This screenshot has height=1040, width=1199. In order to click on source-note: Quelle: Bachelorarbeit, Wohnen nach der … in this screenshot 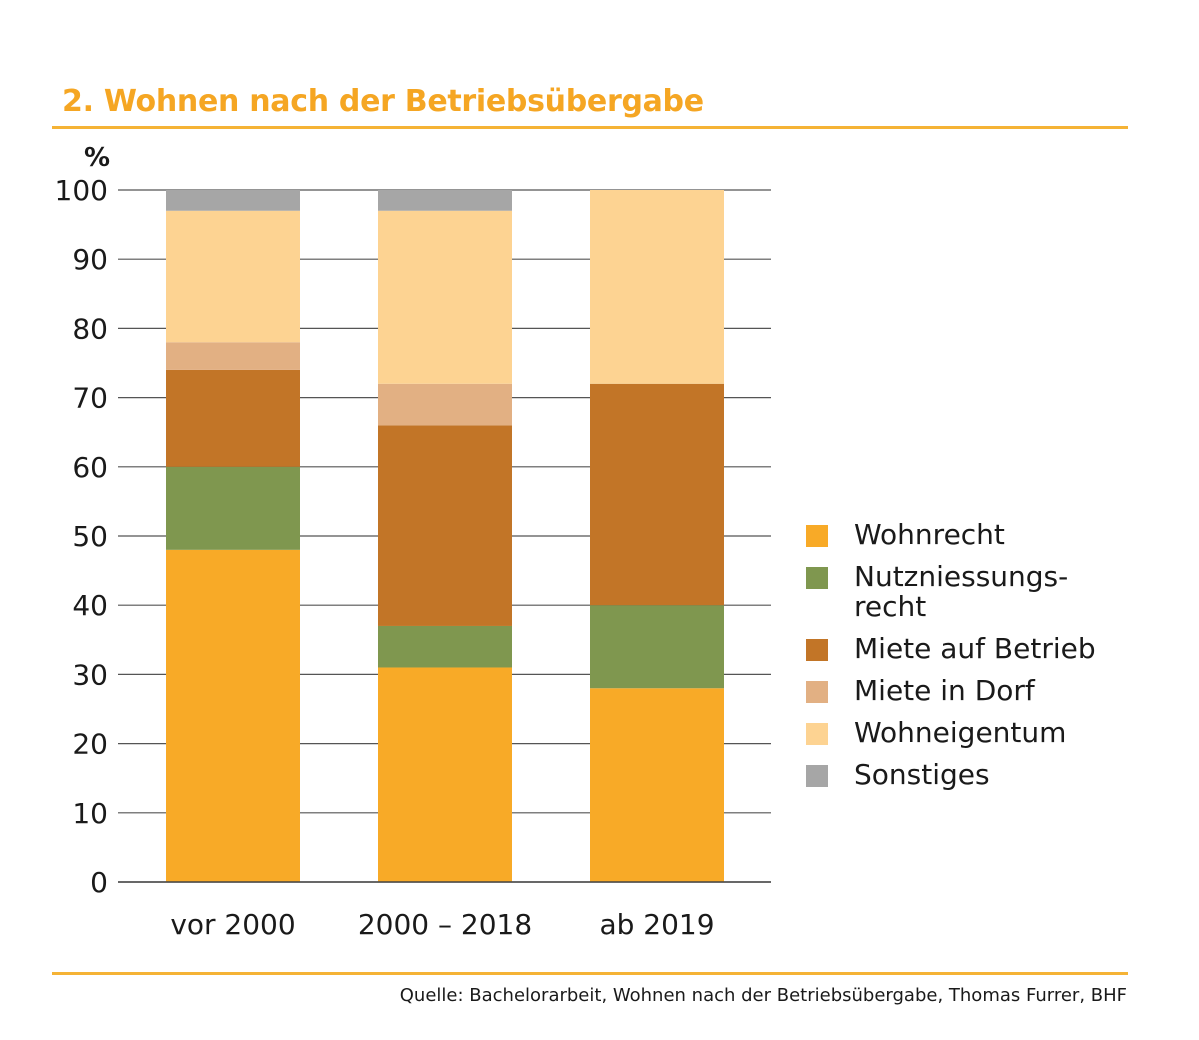, I will do `click(763, 995)`.